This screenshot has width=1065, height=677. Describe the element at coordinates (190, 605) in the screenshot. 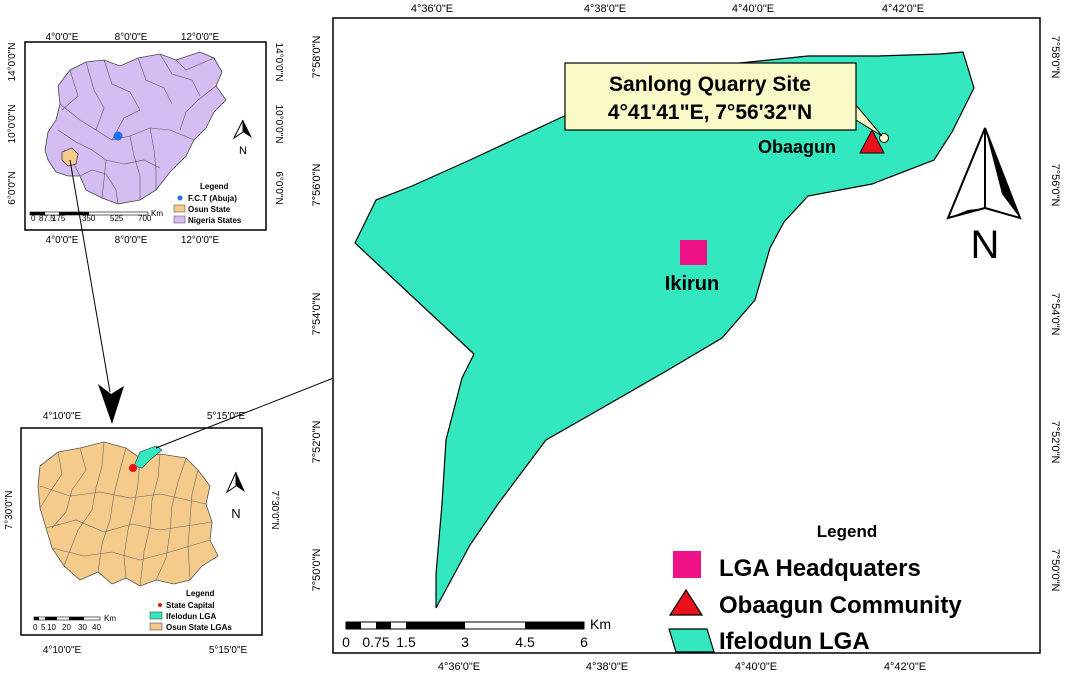

I see `osun-legend-capital: State Capital` at that location.